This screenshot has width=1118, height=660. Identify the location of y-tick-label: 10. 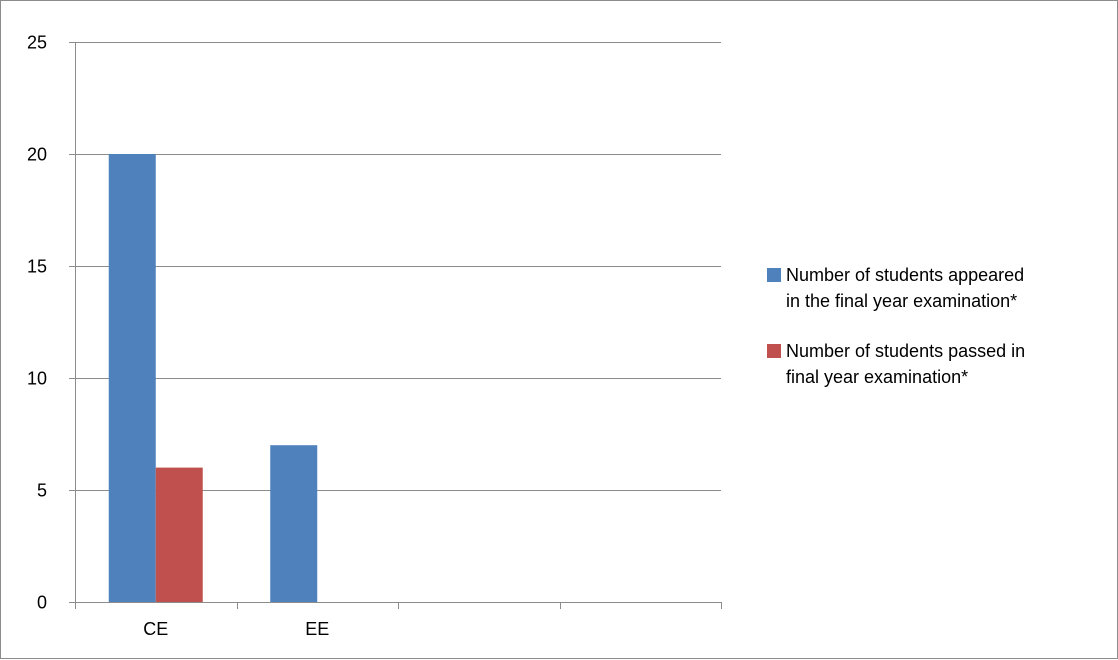
(37, 379).